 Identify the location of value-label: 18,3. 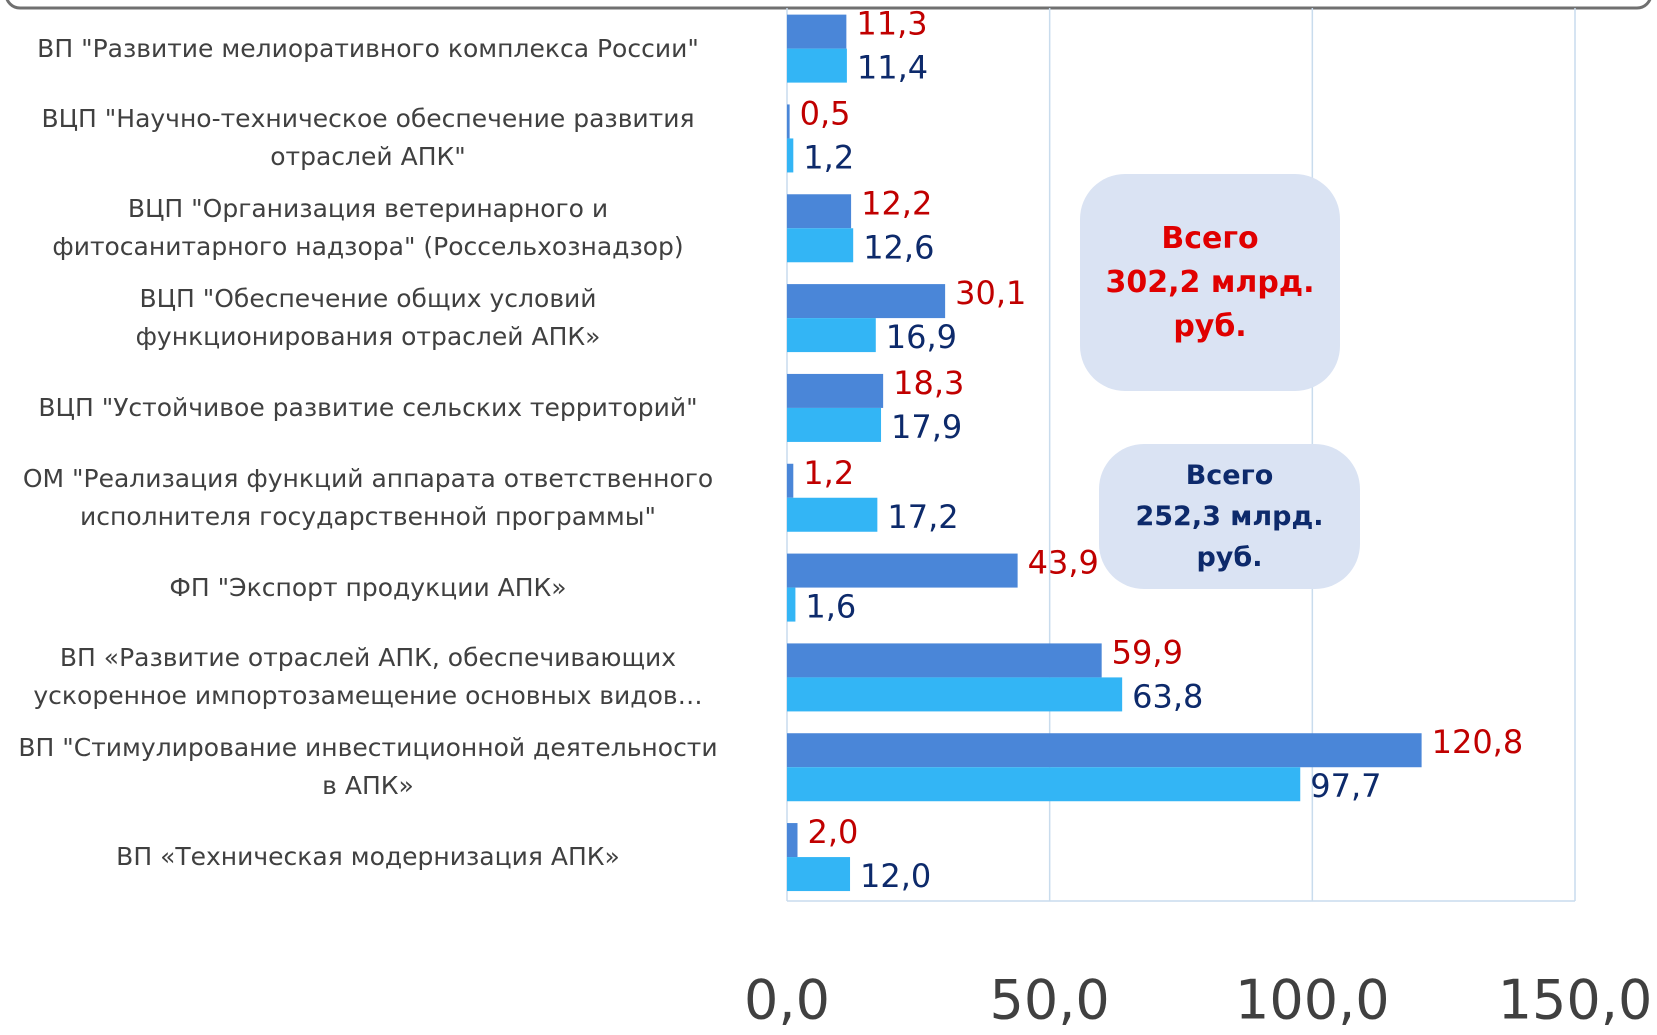
(928, 383).